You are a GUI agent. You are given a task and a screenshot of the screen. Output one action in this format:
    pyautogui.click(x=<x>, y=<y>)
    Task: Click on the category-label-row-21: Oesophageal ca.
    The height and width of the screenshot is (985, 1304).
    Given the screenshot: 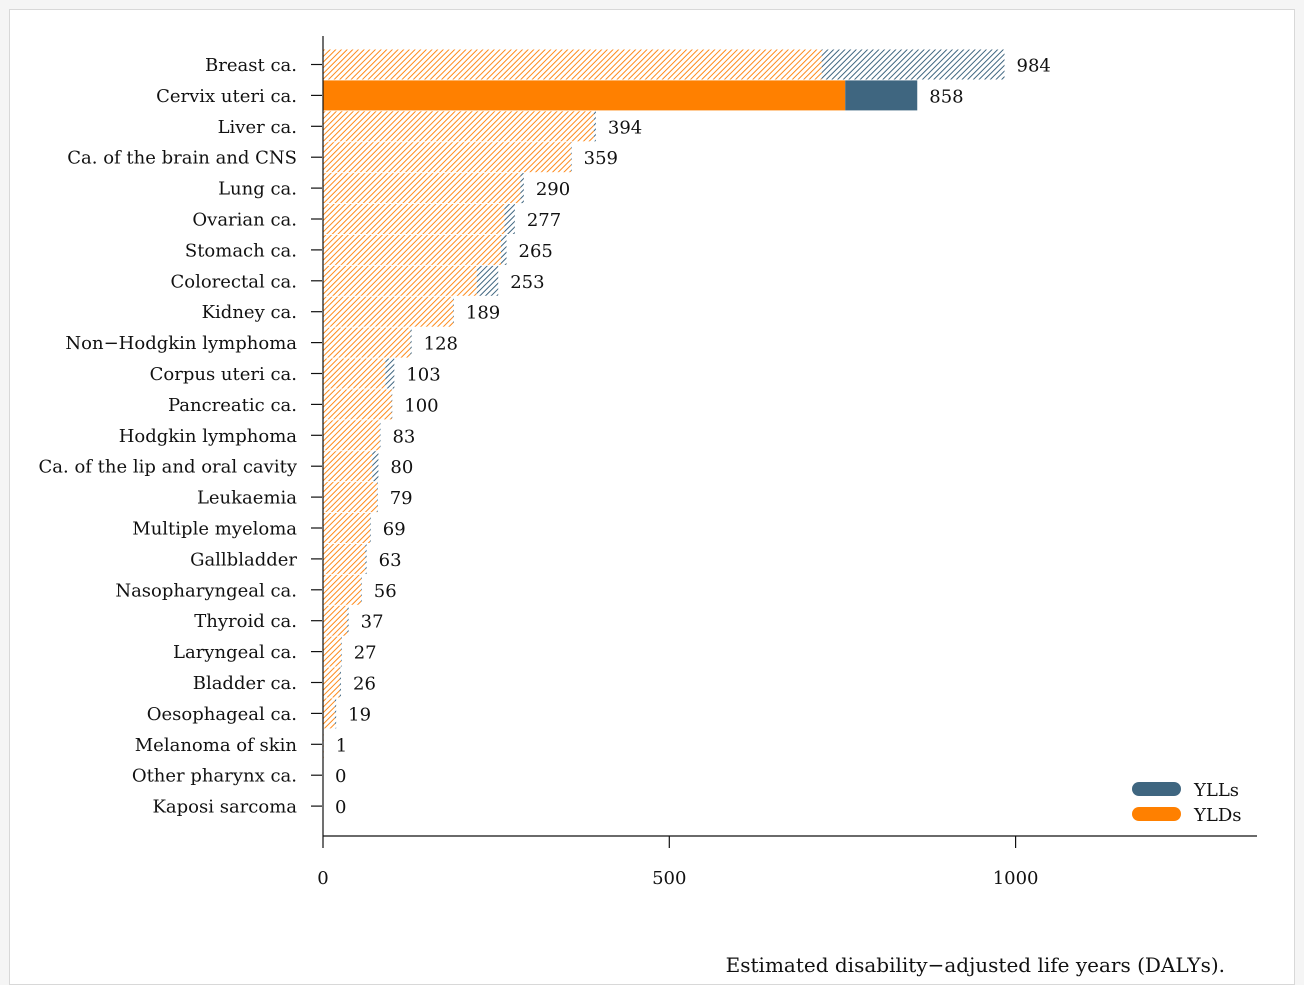 What is the action you would take?
    pyautogui.click(x=222, y=714)
    